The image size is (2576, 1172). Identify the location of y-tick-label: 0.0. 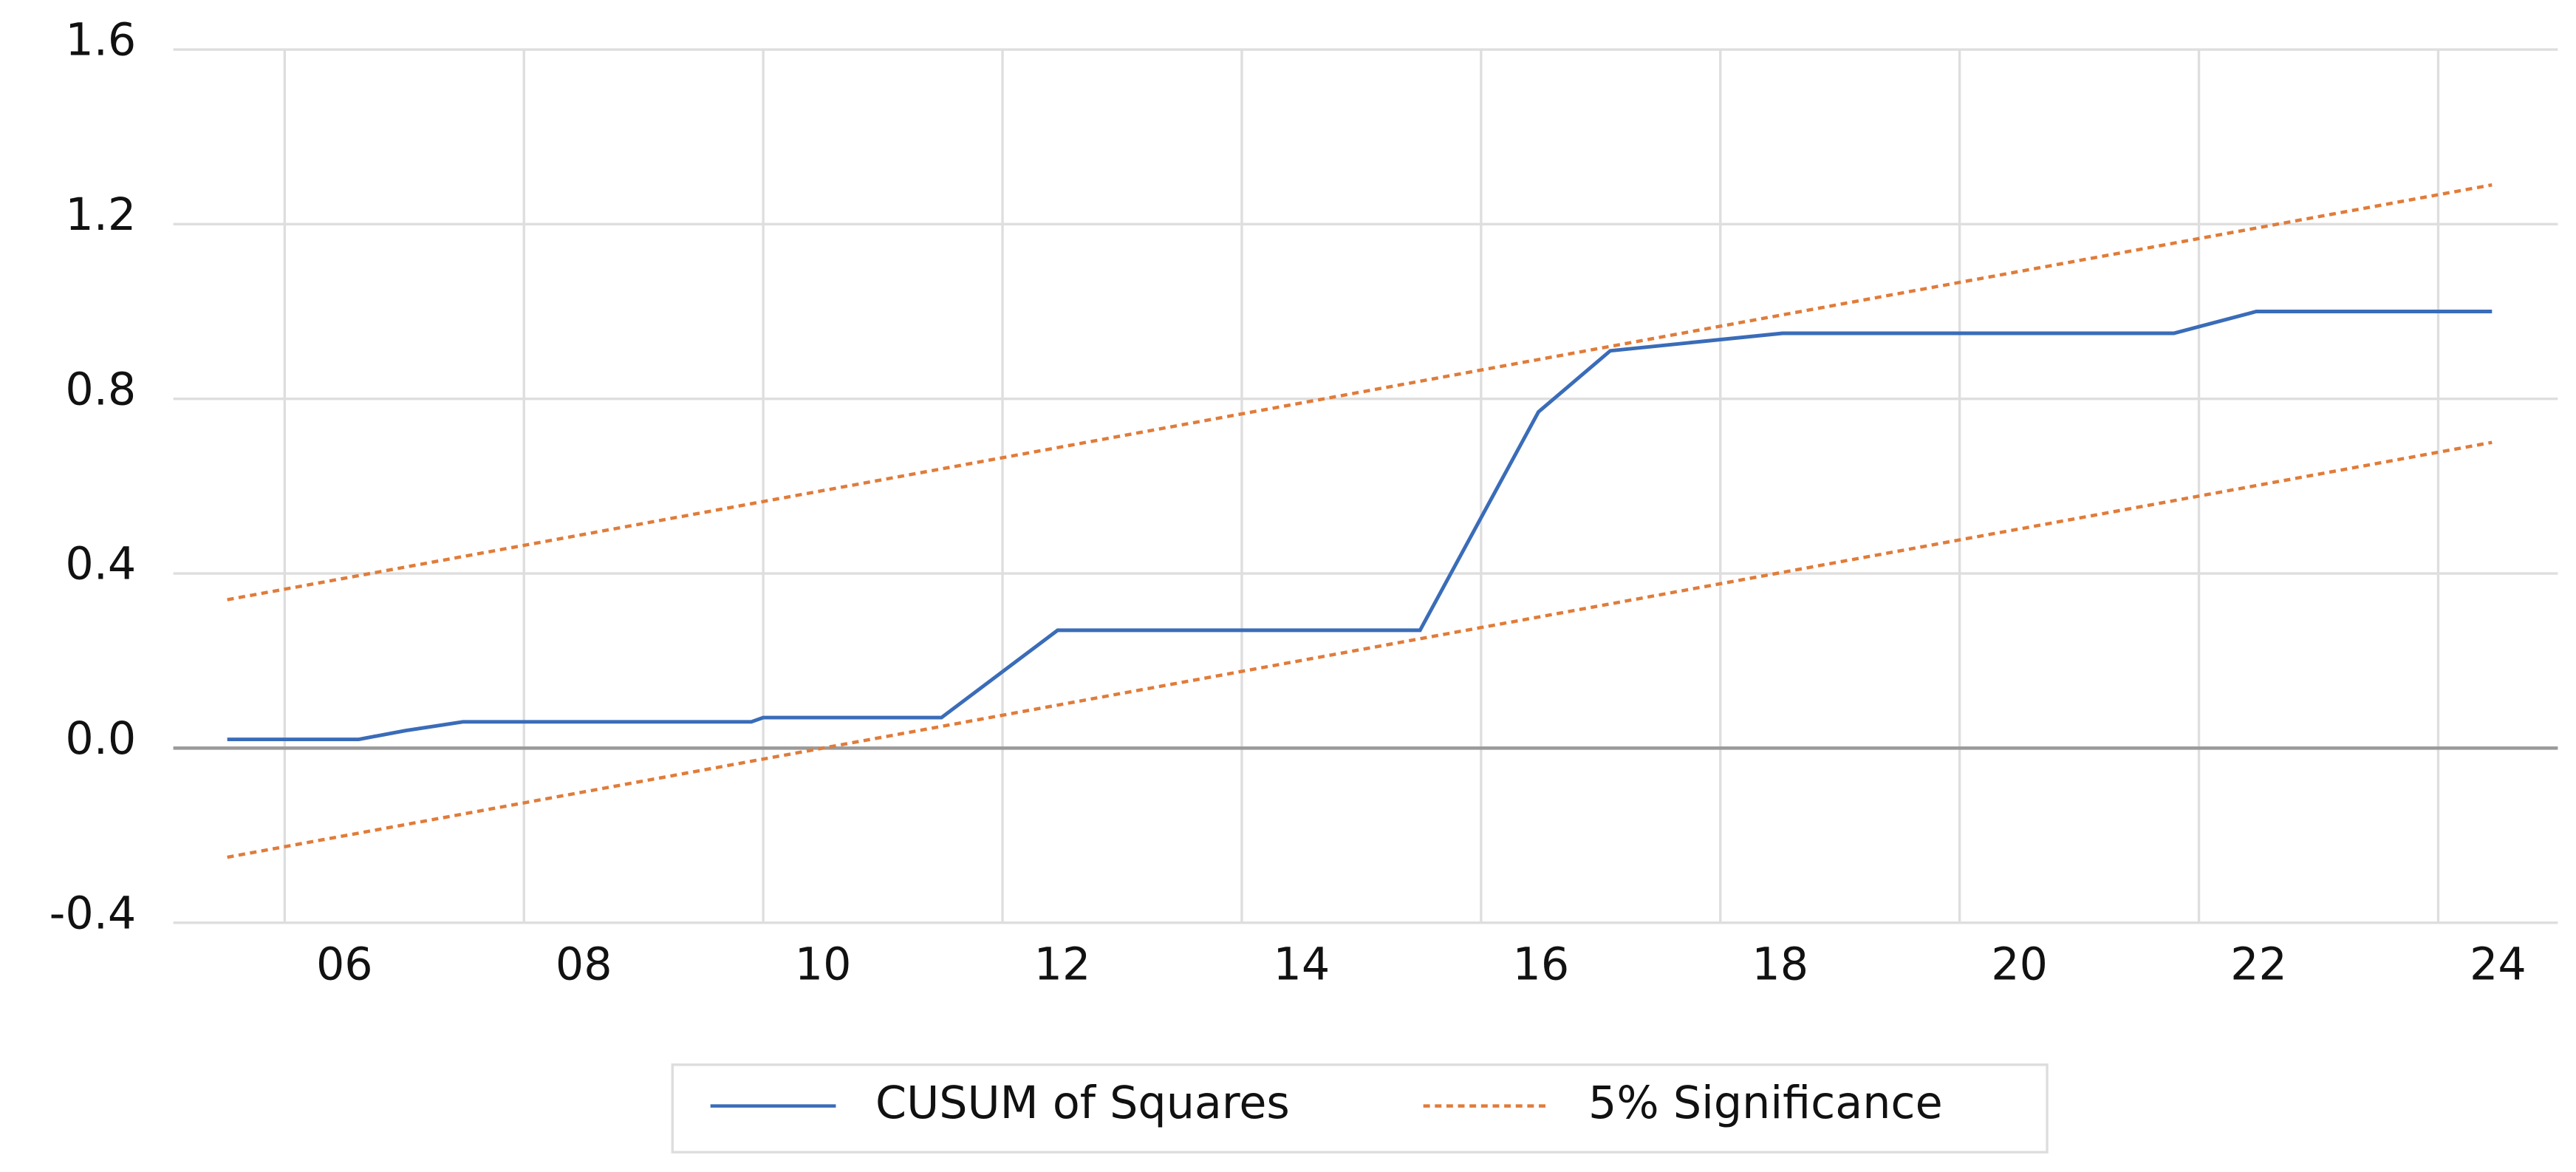
(100, 739).